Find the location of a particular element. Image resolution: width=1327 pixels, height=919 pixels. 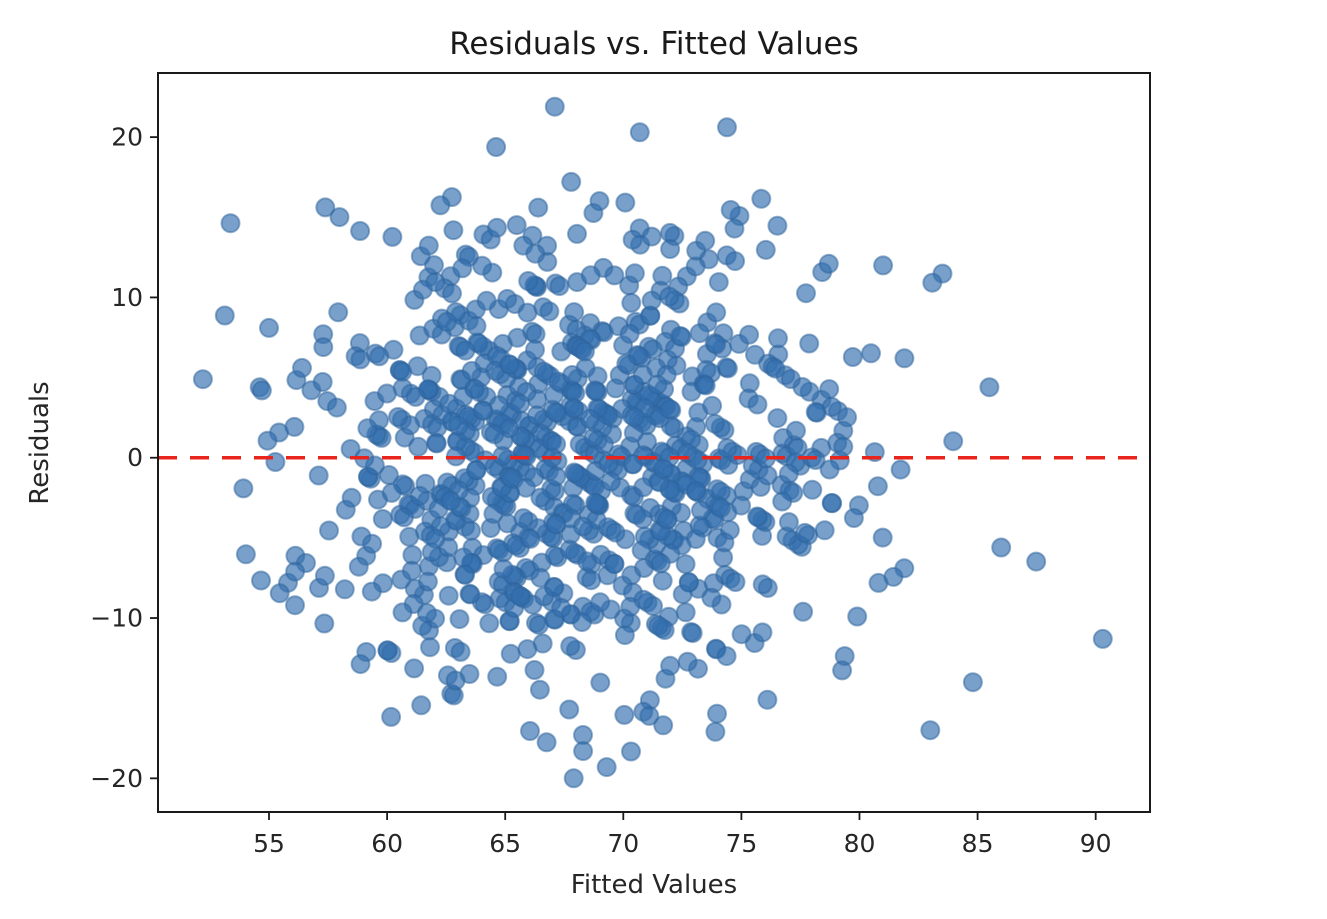

x-tick-label: 90 is located at coordinates (1096, 843).